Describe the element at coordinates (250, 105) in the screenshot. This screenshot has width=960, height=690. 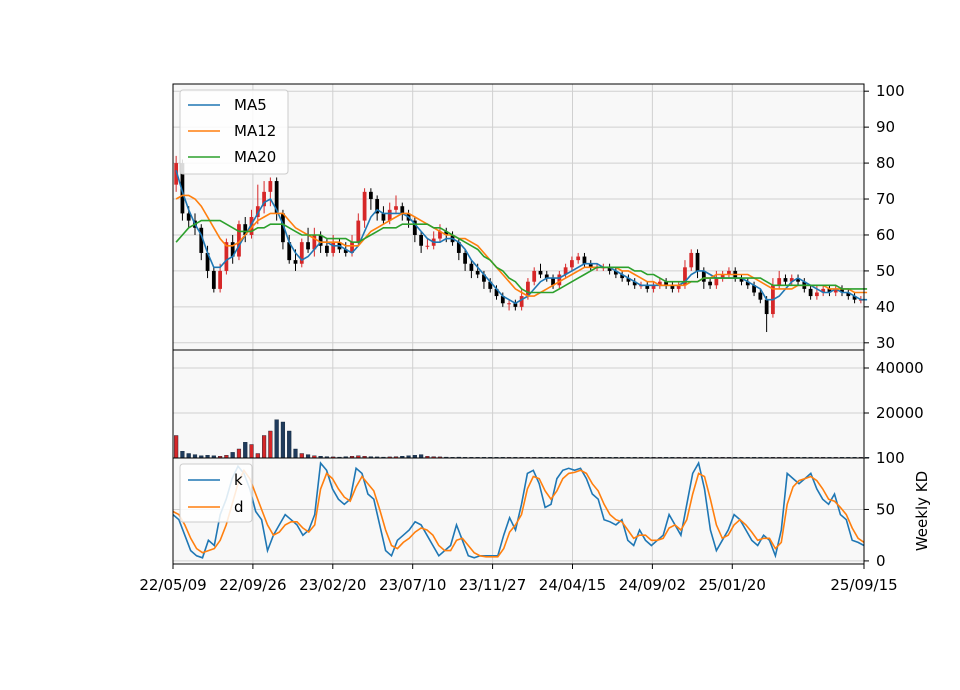
I see `legend-label-ma5: MA5` at that location.